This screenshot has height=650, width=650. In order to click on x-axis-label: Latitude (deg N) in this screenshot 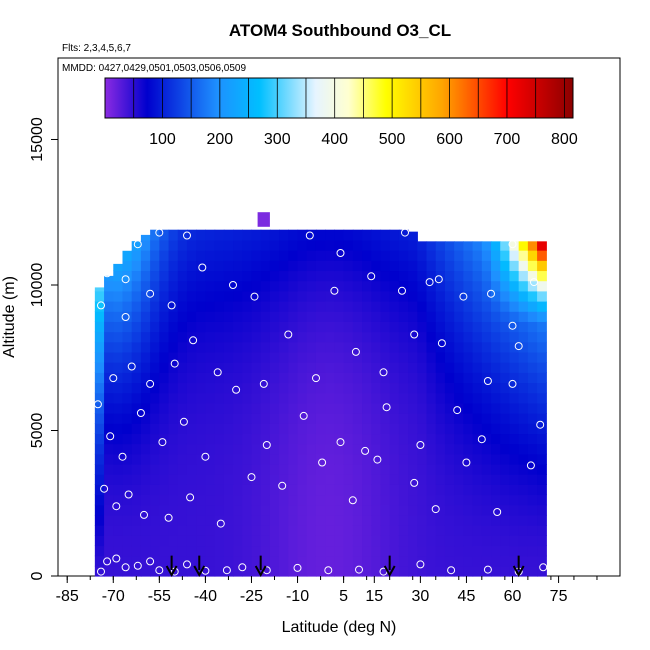, I will do `click(339, 627)`.